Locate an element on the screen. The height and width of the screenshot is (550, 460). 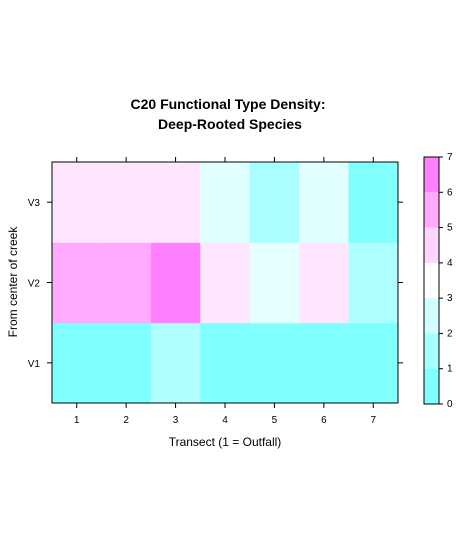
x-tick-label: 4 is located at coordinates (225, 420).